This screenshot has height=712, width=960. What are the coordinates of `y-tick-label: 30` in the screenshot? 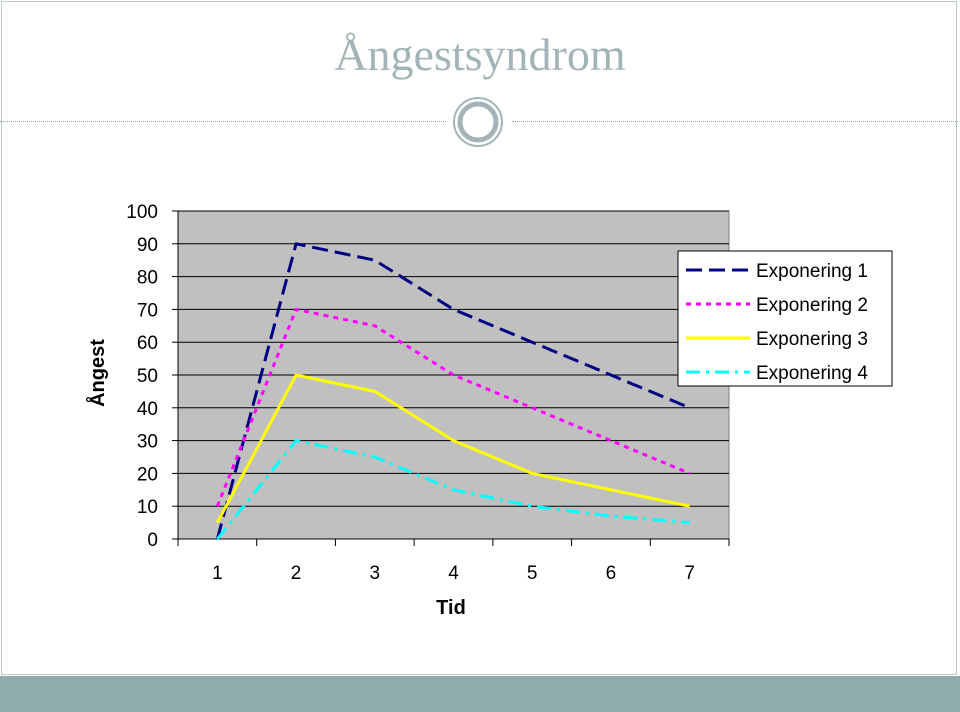 It's located at (147, 442).